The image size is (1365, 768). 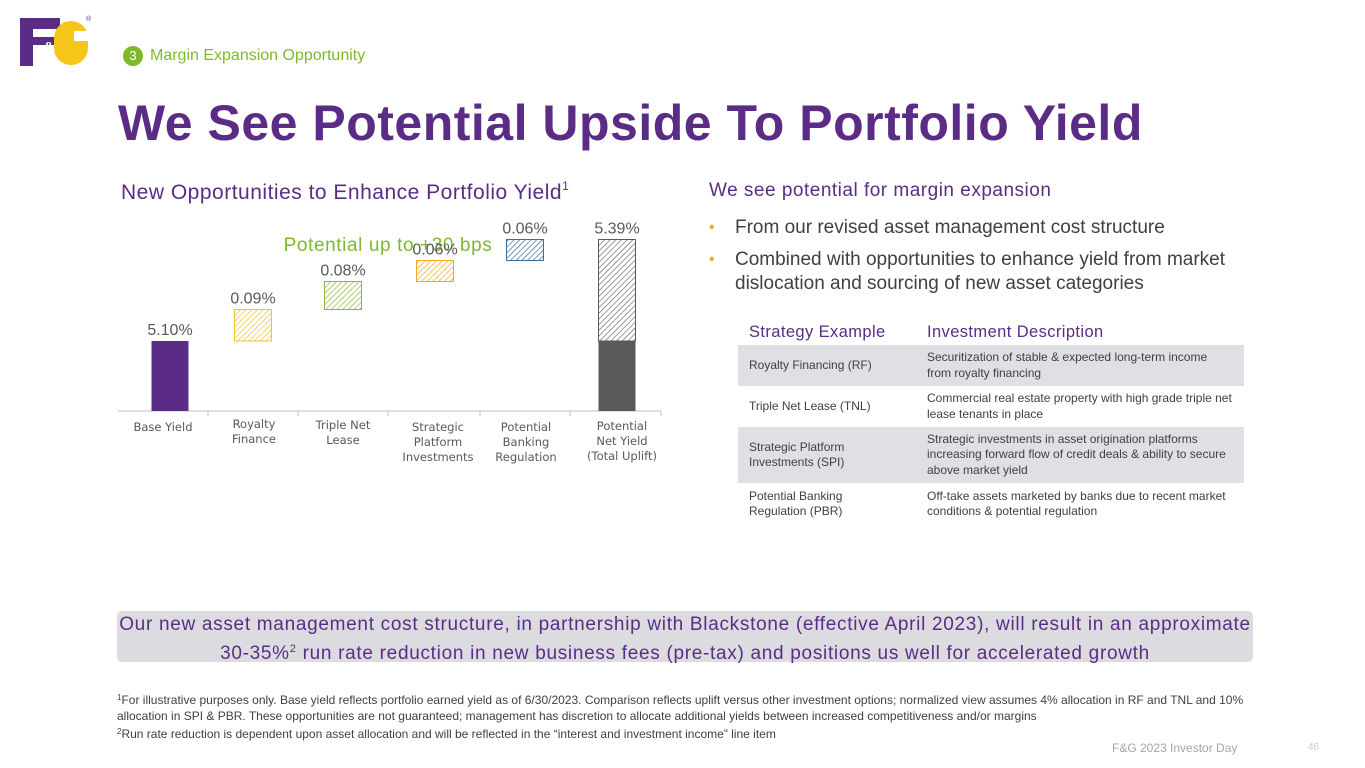 What do you see at coordinates (162, 427) in the screenshot?
I see `category-label: Base Yield` at bounding box center [162, 427].